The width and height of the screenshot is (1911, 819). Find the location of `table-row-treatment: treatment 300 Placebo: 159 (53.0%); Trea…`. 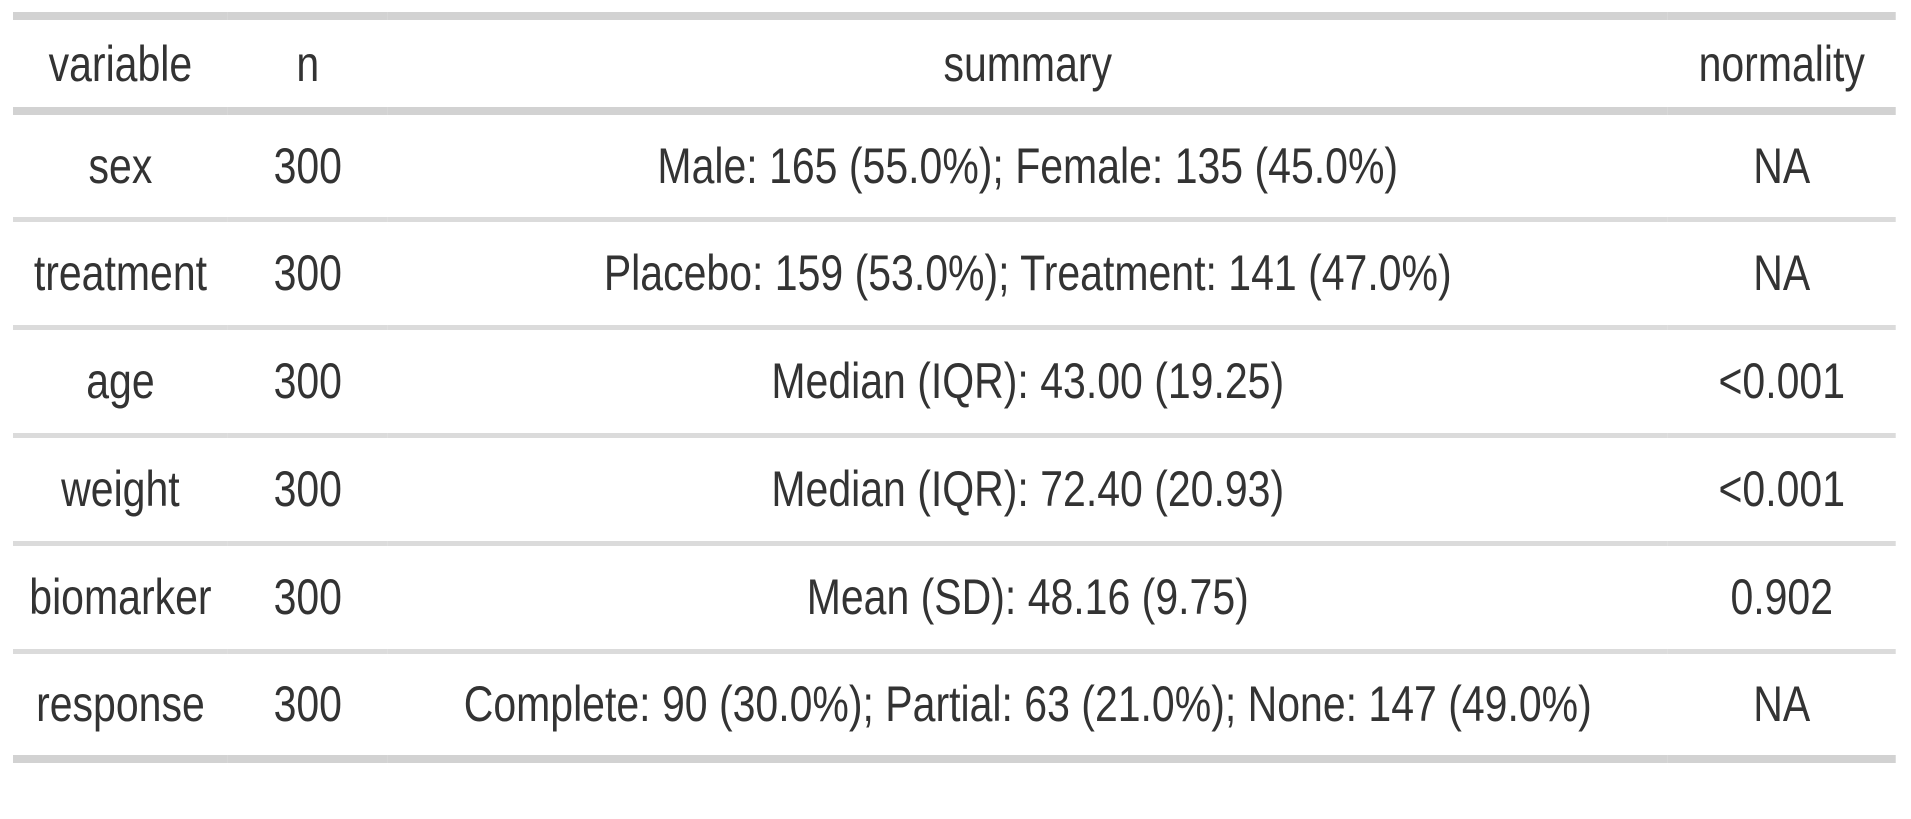

table-row-treatment: treatment 300 Placebo: 159 (53.0%); Trea… is located at coordinates (954, 273).